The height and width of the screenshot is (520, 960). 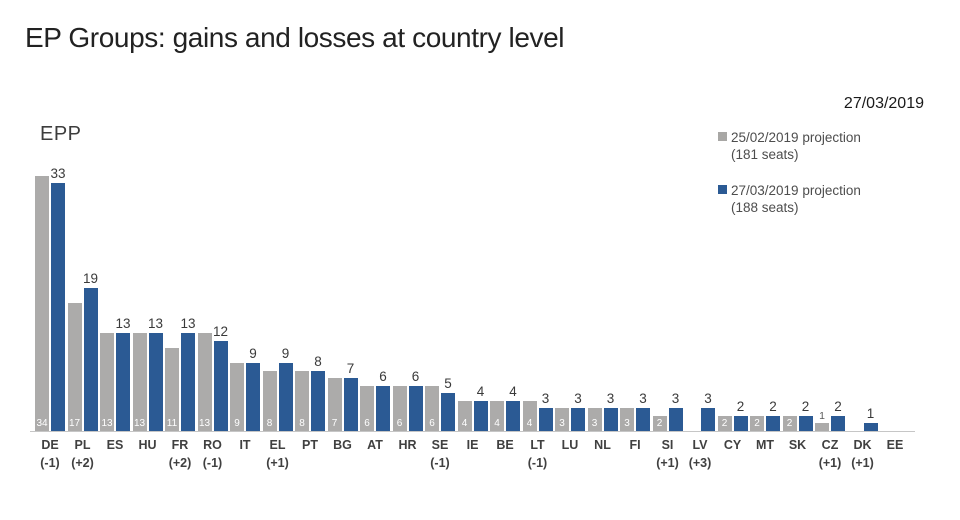 I want to click on country-code-lv: LV, so click(x=700, y=445).